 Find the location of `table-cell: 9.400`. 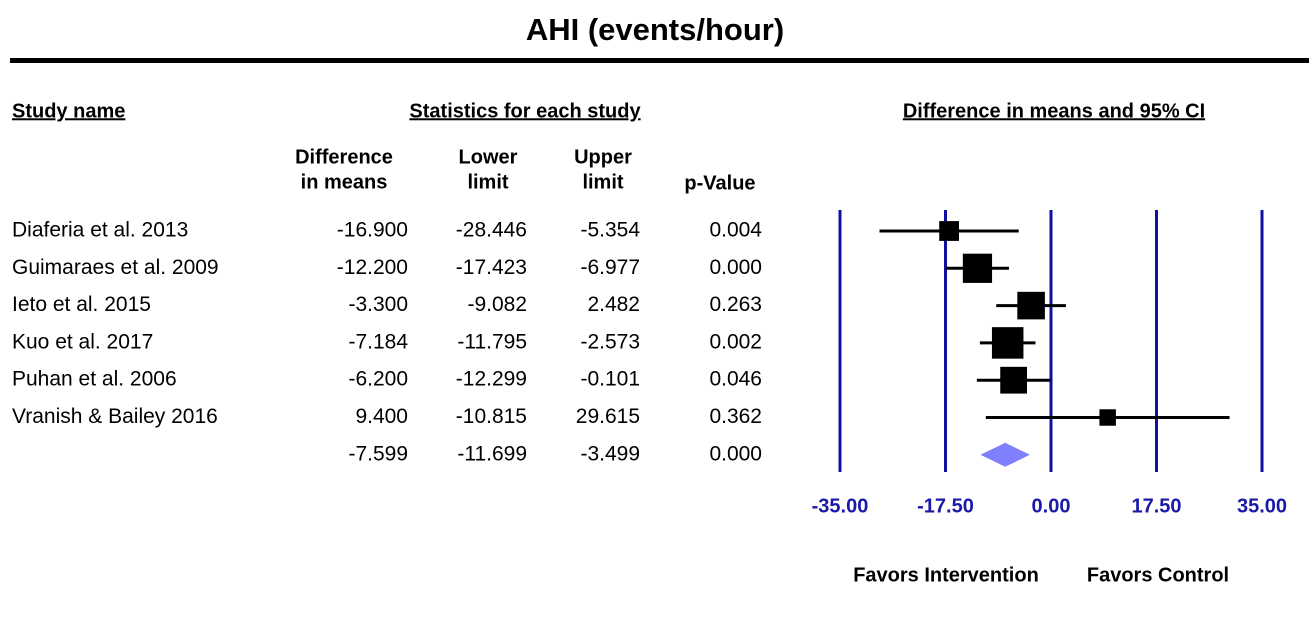

table-cell: 9.400 is located at coordinates (381, 416).